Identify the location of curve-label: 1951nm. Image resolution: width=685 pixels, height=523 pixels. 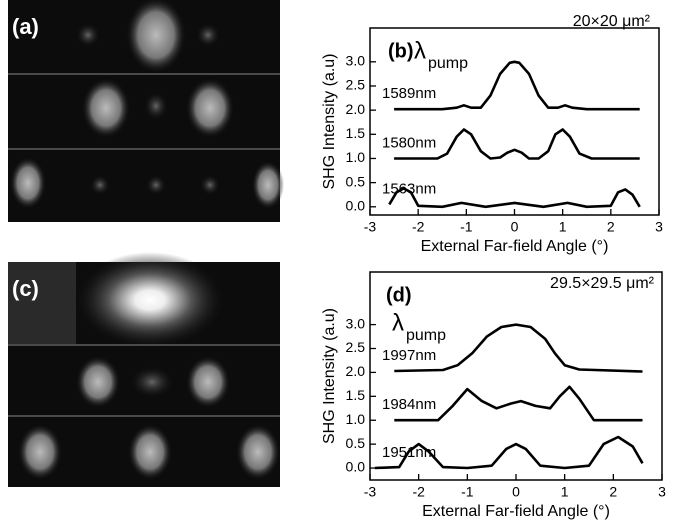
(409, 452).